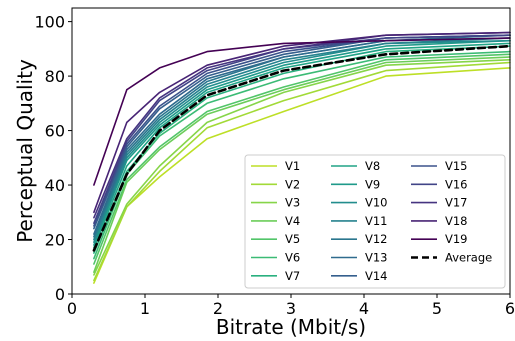 The image size is (515, 341). What do you see at coordinates (376, 258) in the screenshot?
I see `legend-label-v13: V13` at bounding box center [376, 258].